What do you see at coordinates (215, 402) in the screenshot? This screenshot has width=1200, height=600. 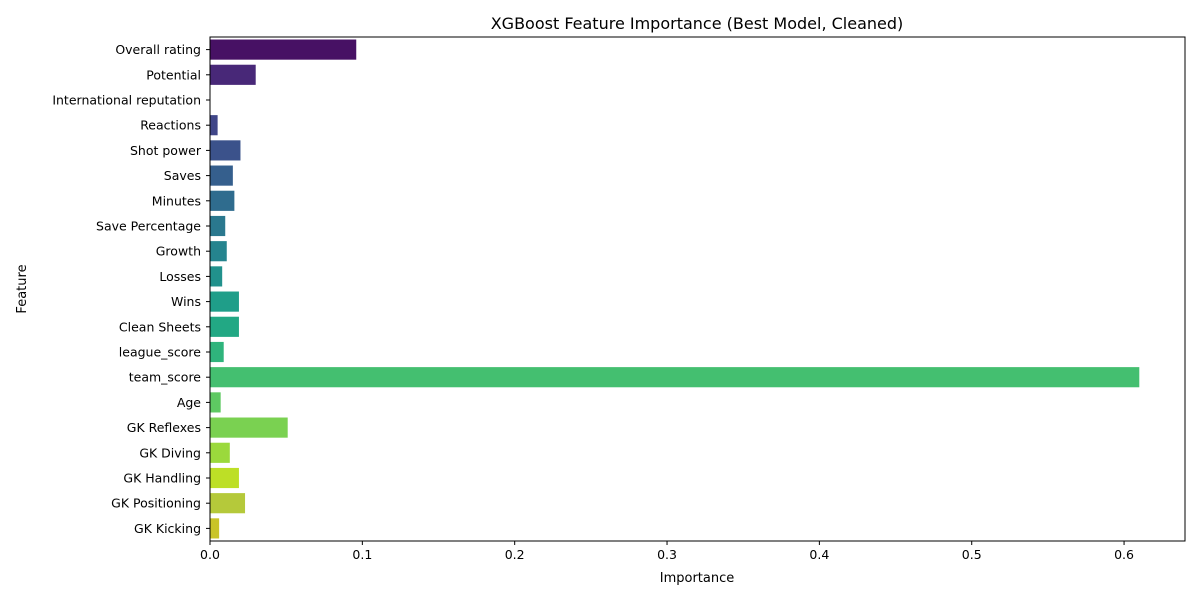 I see `bar-age` at bounding box center [215, 402].